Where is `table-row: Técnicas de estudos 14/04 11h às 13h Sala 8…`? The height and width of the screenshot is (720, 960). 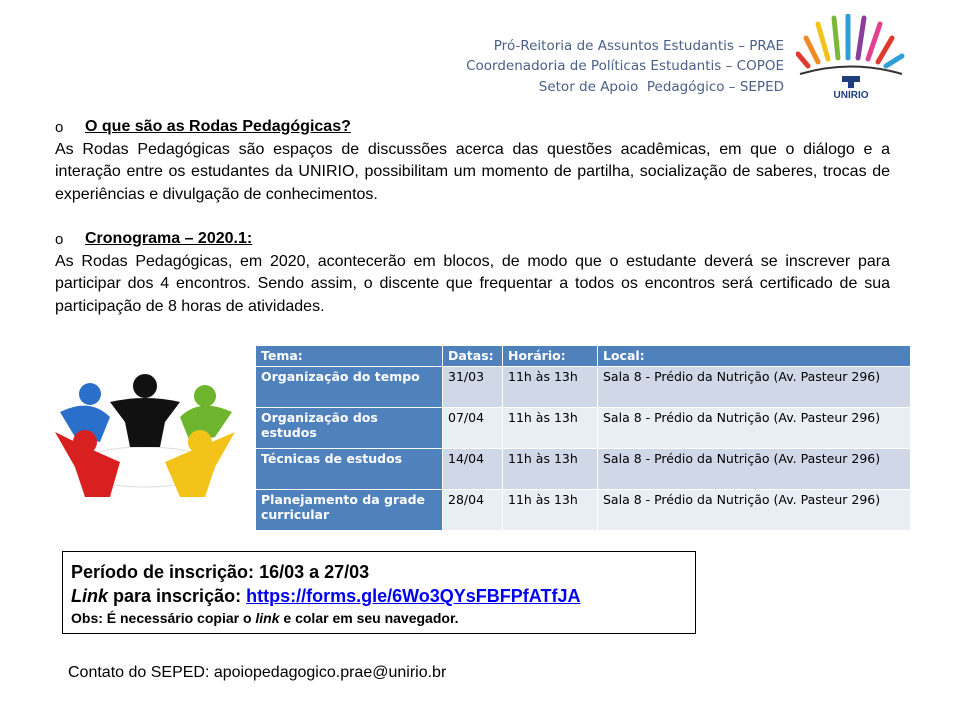 table-row: Técnicas de estudos 14/04 11h às 13h Sala 8… is located at coordinates (583, 469).